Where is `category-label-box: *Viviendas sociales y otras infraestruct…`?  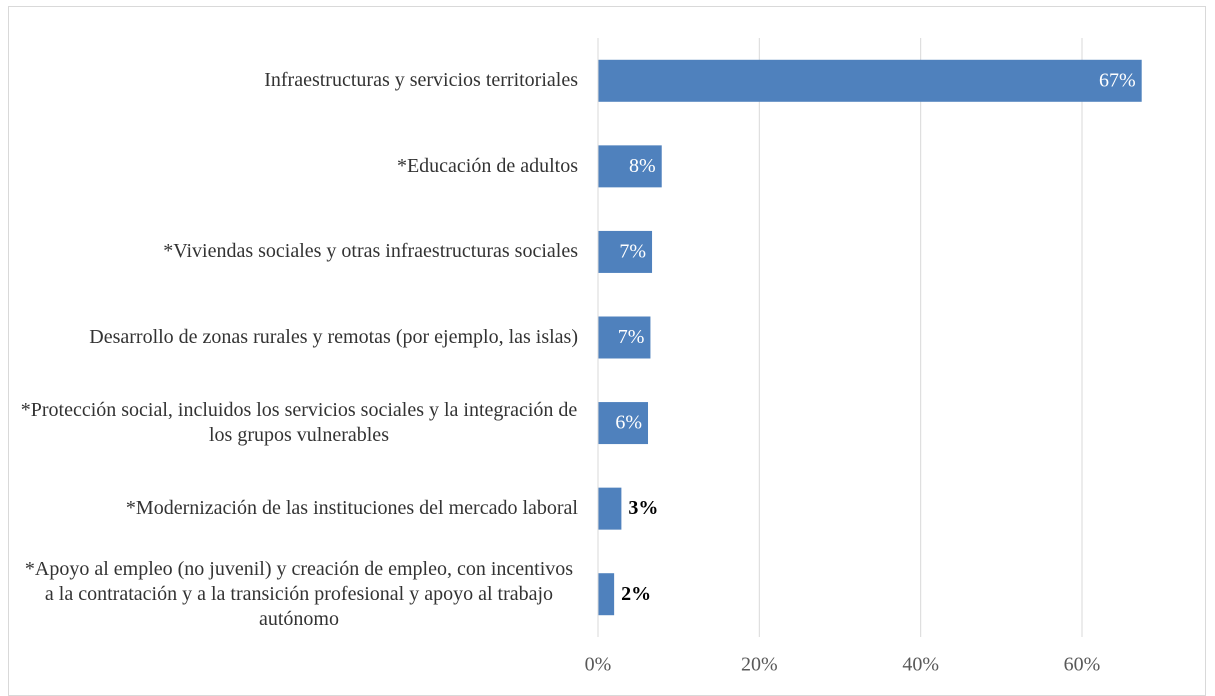
category-label-box: *Viviendas sociales y otras infraestruct… is located at coordinates (299, 252).